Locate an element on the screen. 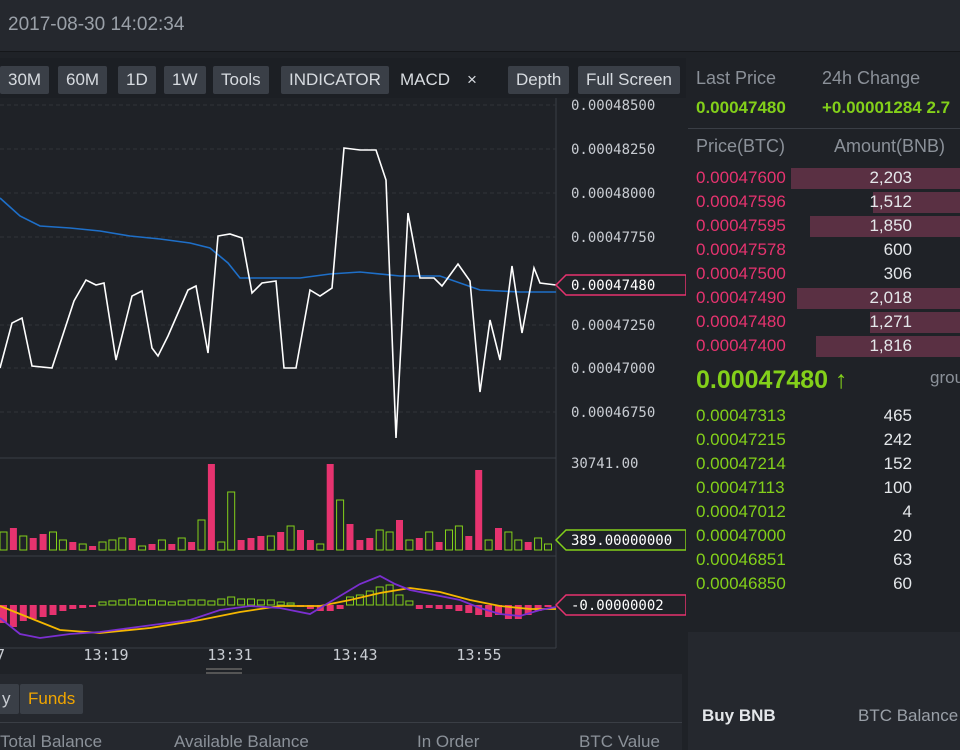 This screenshot has height=750, width=960. tab-history: y is located at coordinates (9, 699).